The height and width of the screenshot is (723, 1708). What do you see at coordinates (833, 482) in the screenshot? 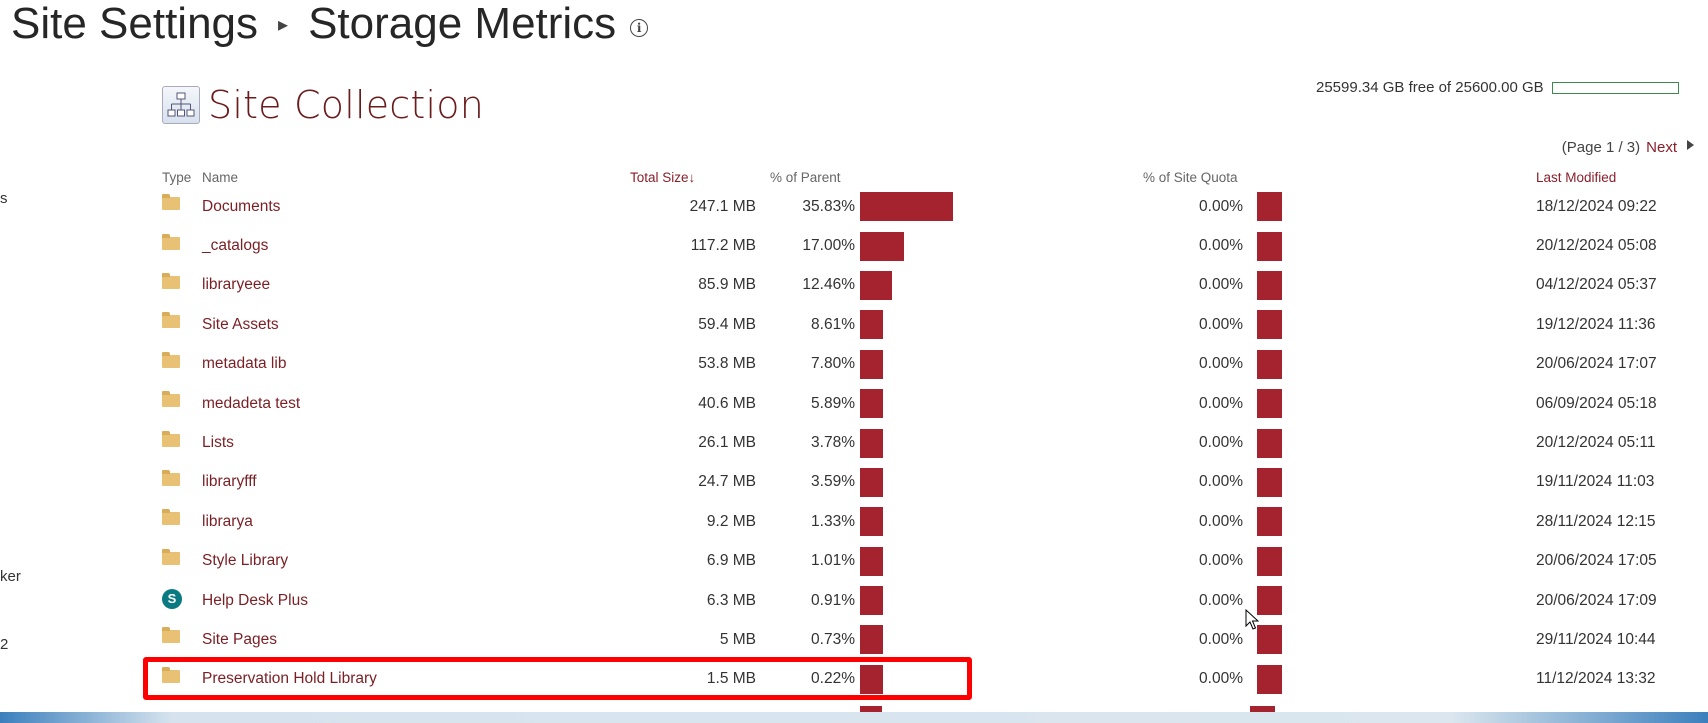
I see `pct-parent-cell: 3.59%` at bounding box center [833, 482].